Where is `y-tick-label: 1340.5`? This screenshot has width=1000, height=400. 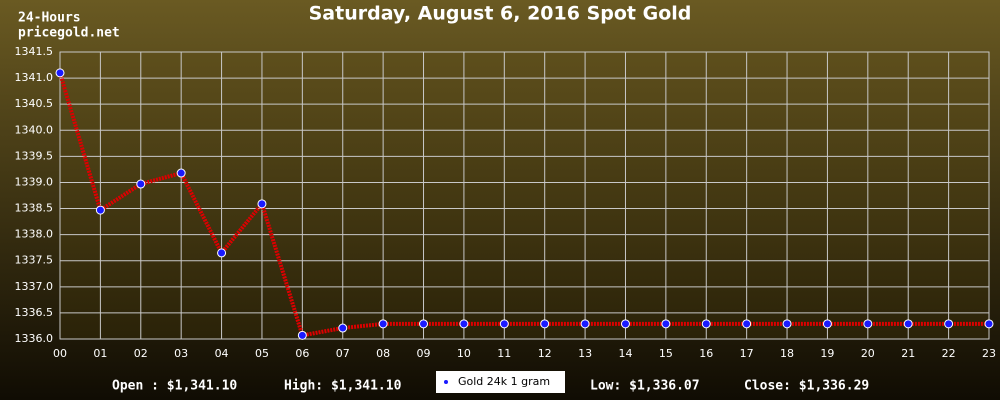
y-tick-label: 1340.5 is located at coordinates (34, 103).